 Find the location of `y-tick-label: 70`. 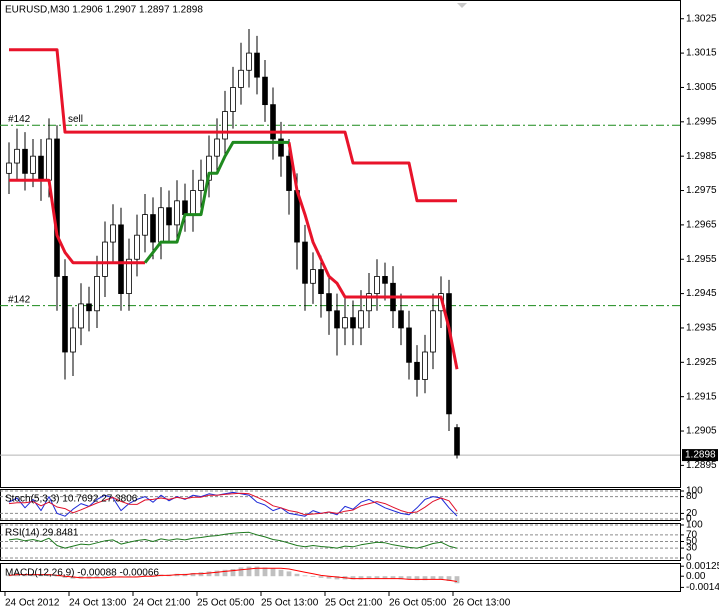

y-tick-label: 70 is located at coordinates (692, 535).